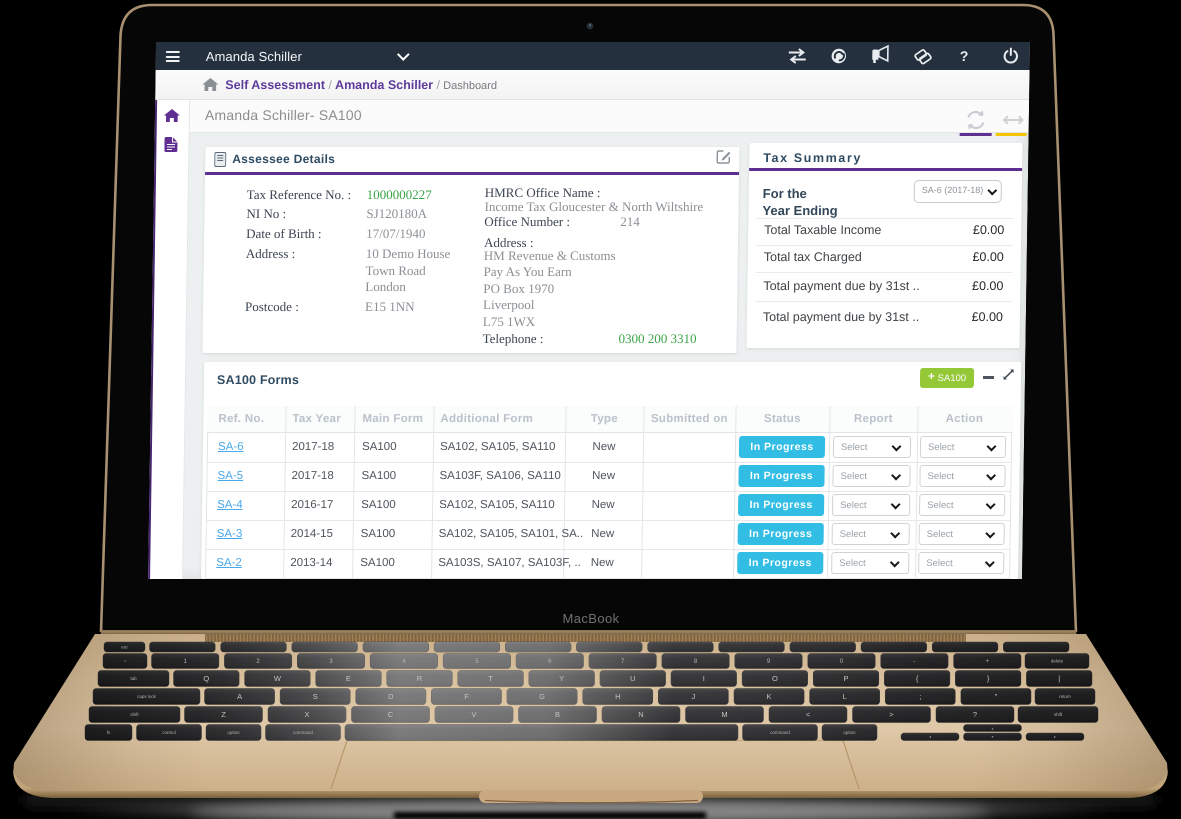 The image size is (1181, 819). What do you see at coordinates (223, 714) in the screenshot?
I see `svg-text: Z` at bounding box center [223, 714].